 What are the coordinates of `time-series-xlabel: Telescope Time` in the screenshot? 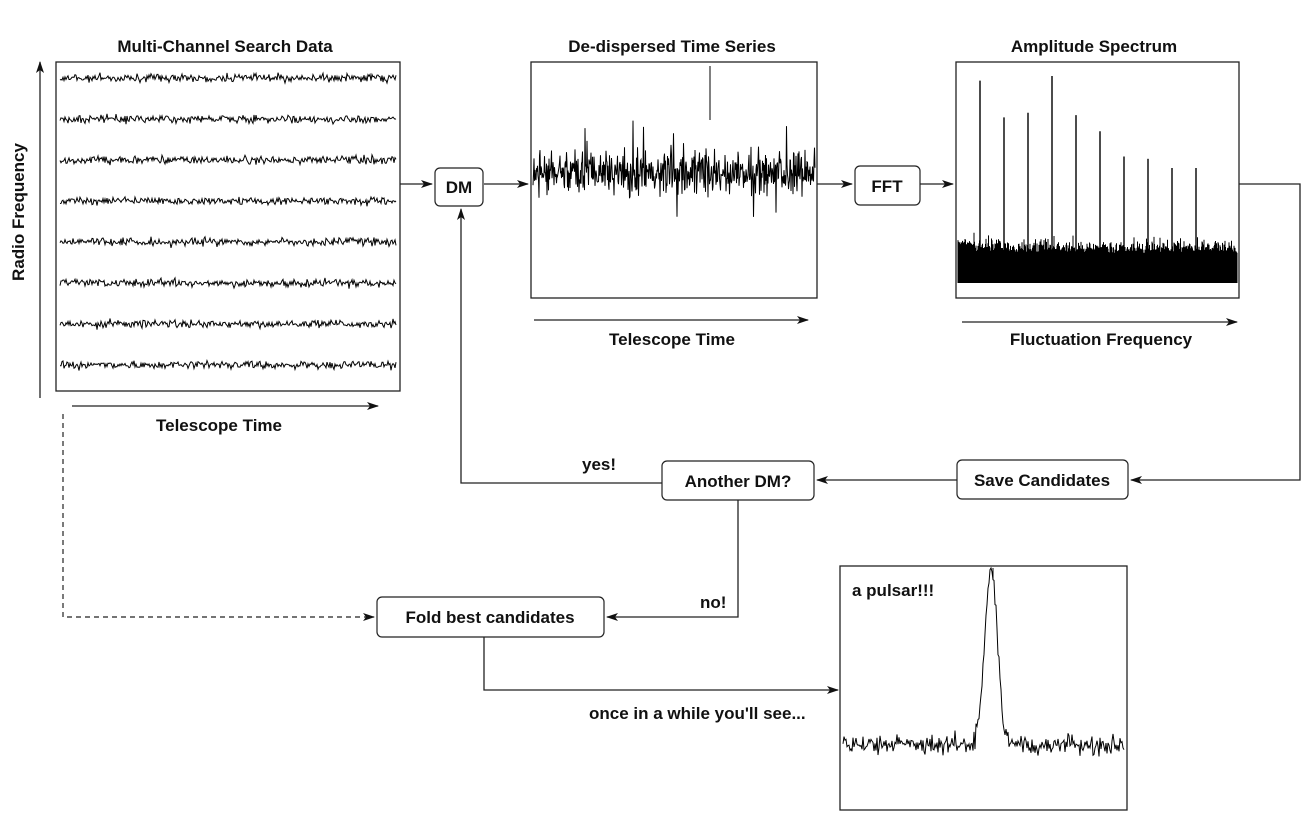 It's located at (672, 339).